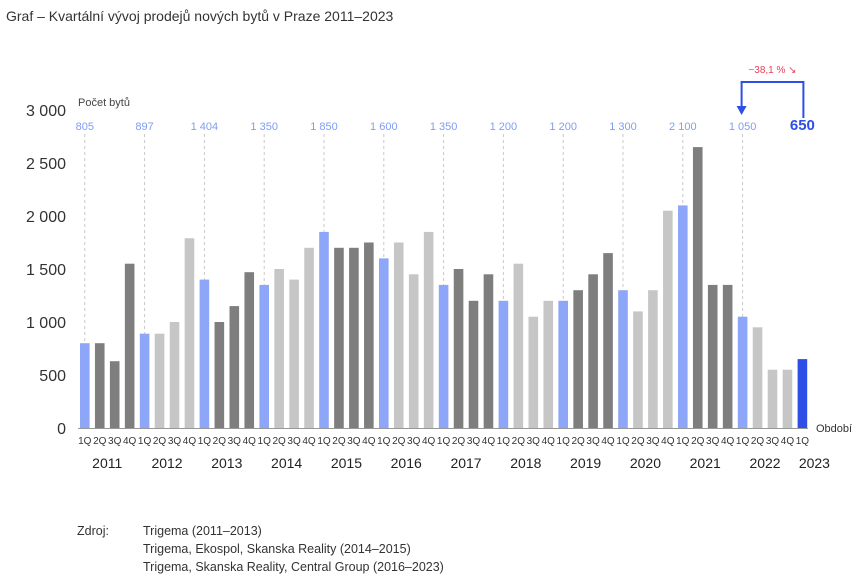 This screenshot has height=581, width=864. What do you see at coordinates (46, 323) in the screenshot?
I see `y-tick-label: 1 000` at bounding box center [46, 323].